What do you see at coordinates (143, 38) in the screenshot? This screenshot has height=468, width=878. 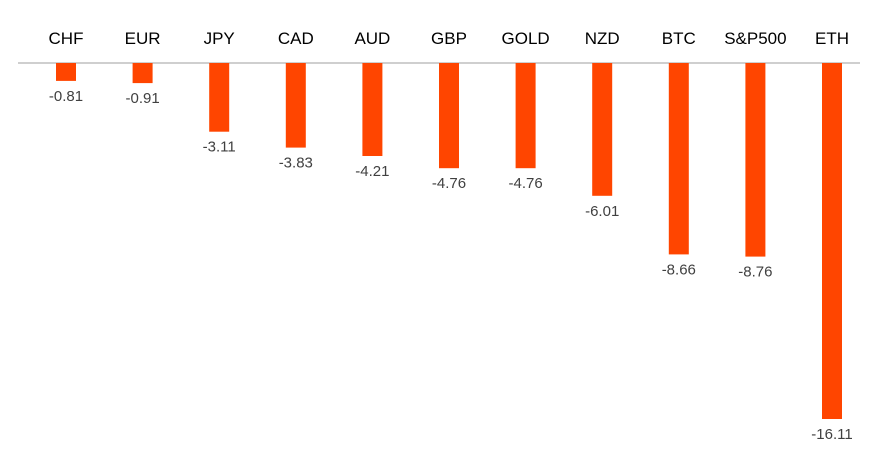 I see `category-label: EUR` at bounding box center [143, 38].